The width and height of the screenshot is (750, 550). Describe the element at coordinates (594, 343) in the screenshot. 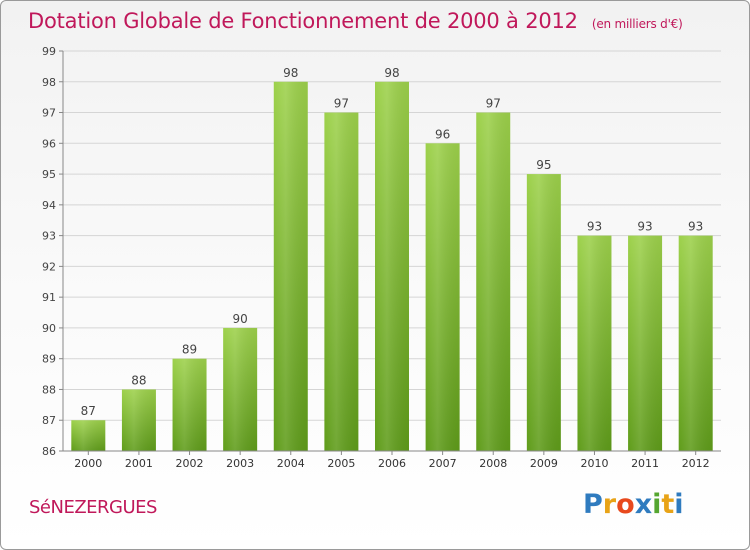

I see `bar-shine-2010` at that location.